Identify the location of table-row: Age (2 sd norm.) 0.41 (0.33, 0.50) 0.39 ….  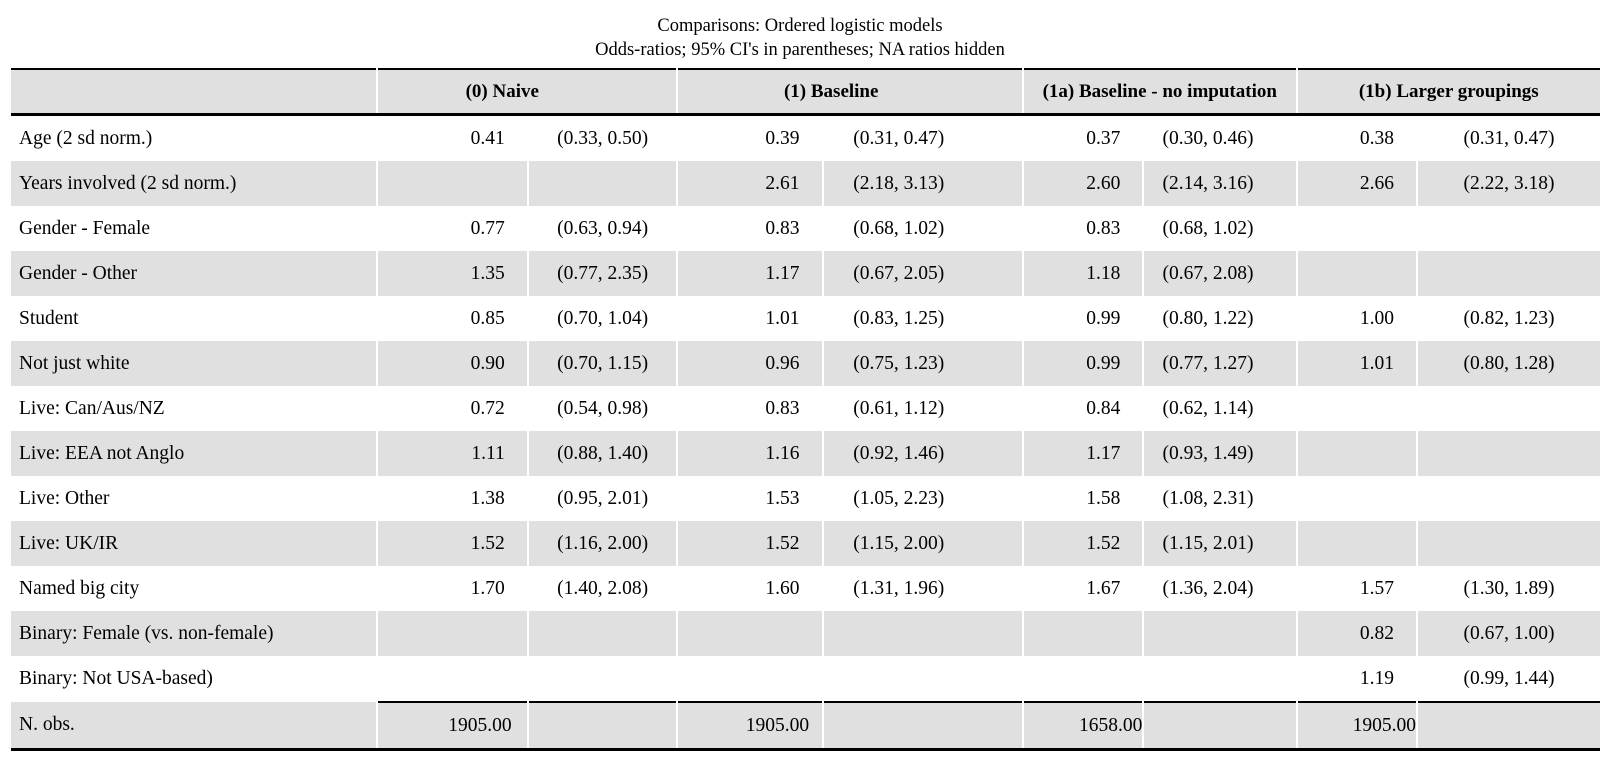
(805, 137).